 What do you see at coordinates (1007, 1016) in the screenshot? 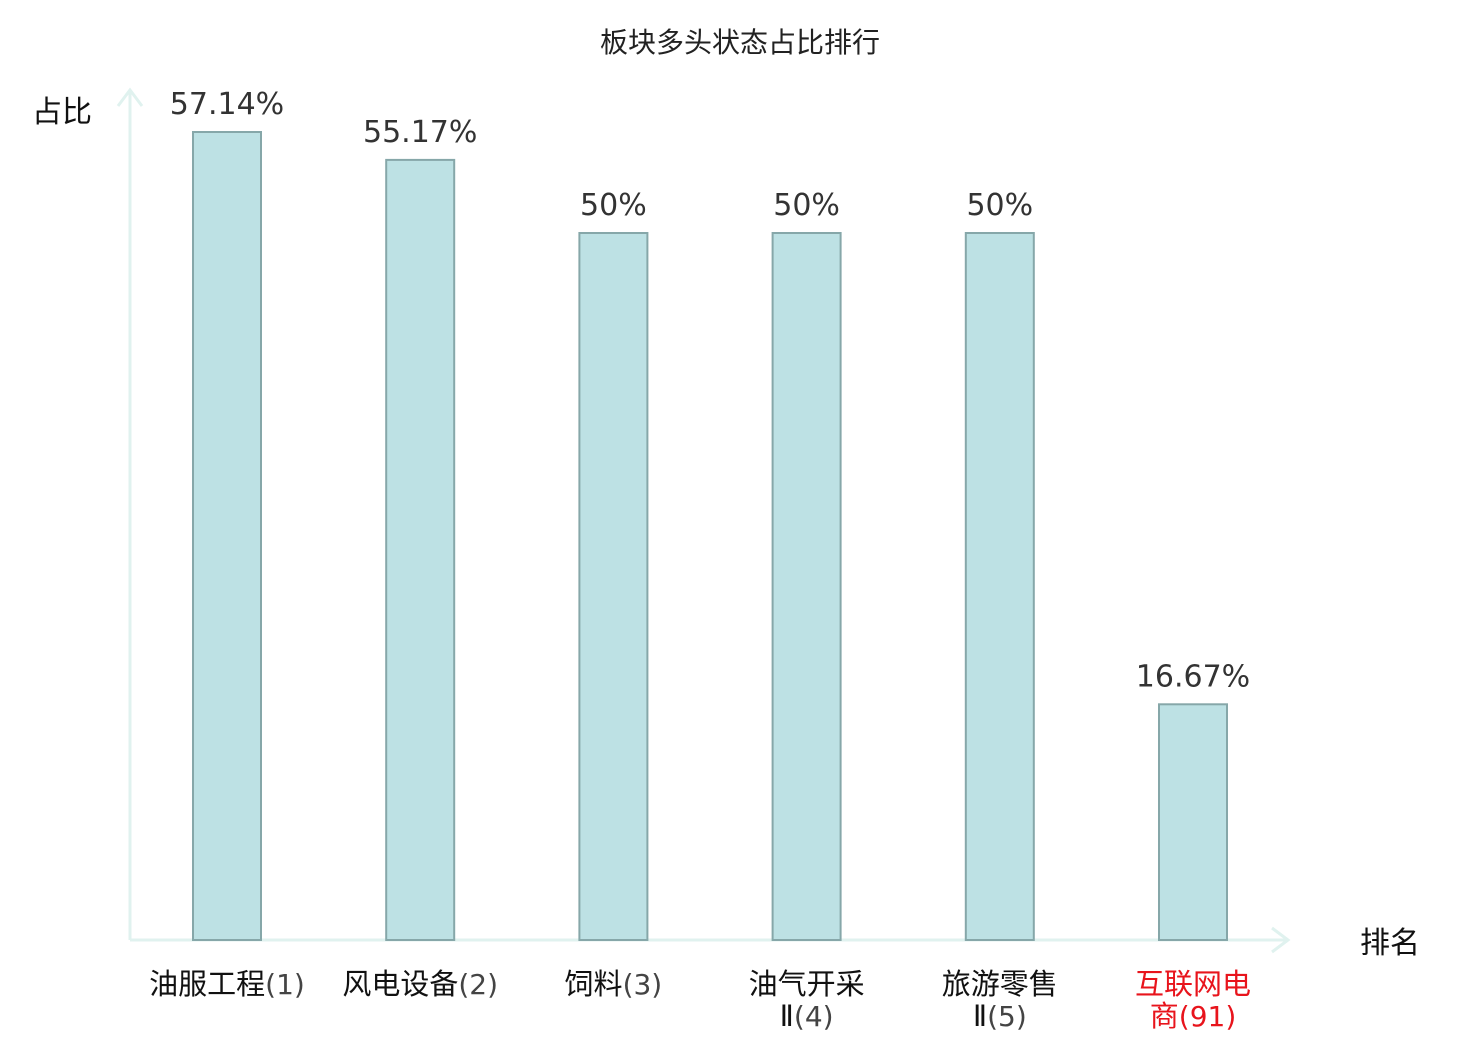
I see `category-rank: (5)` at bounding box center [1007, 1016].